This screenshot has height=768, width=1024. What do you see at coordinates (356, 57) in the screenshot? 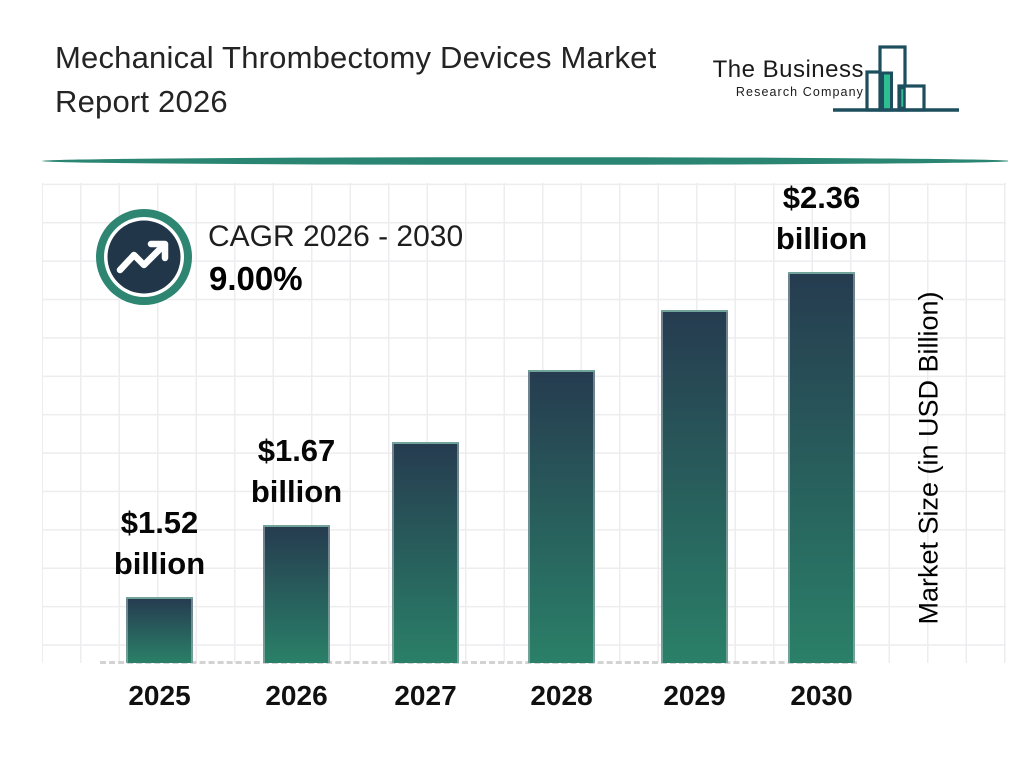
I see `page-title-line1: Mechanical Thrombectomy Devices Market` at bounding box center [356, 57].